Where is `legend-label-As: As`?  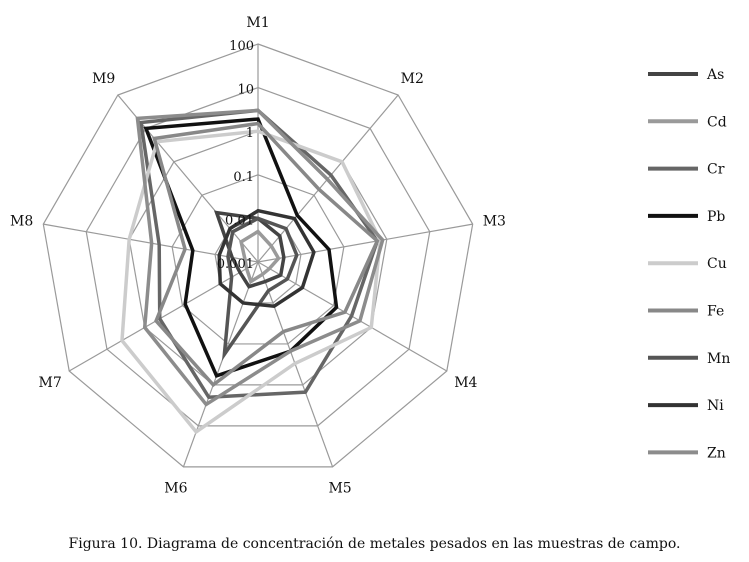
legend-label-As: As is located at coordinates (715, 75).